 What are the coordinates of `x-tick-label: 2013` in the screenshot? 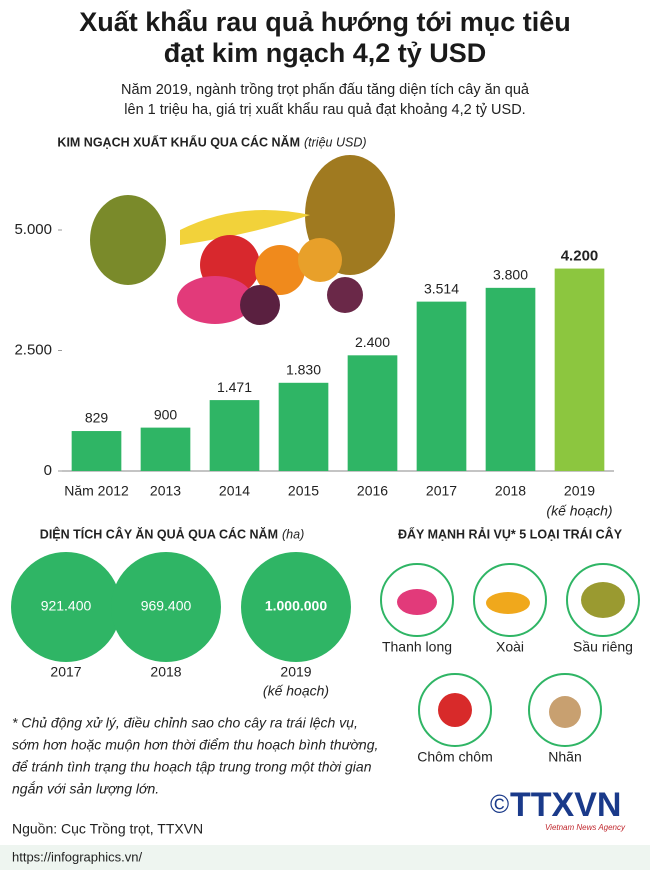 It's located at (165, 491).